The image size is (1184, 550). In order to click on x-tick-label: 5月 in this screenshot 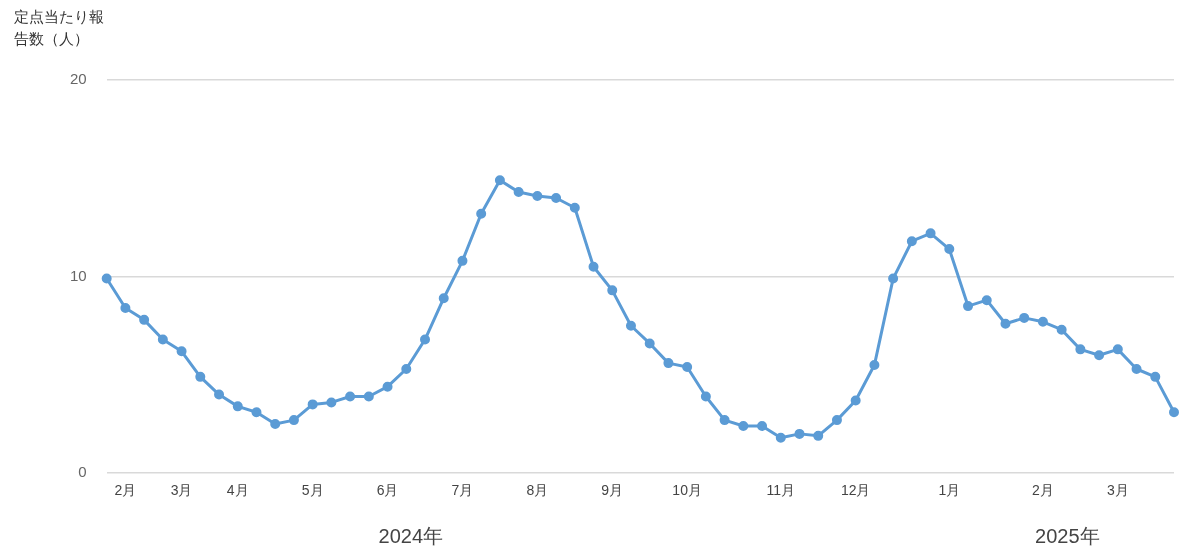, I will do `click(312, 490)`.